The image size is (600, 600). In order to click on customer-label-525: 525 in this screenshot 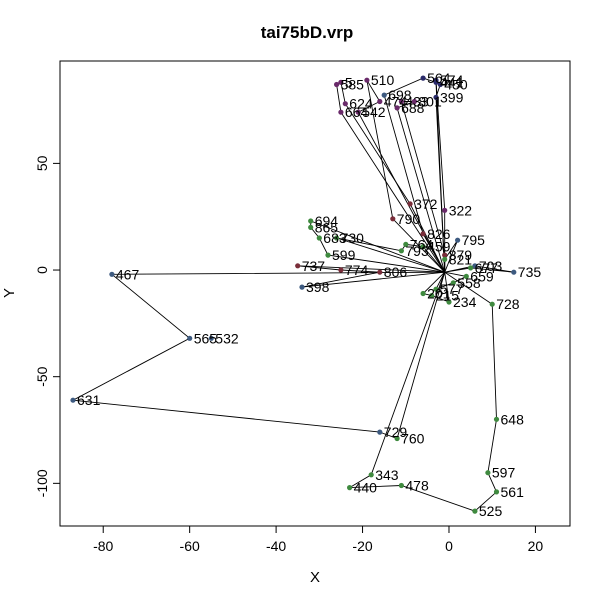, I will do `click(491, 511)`.